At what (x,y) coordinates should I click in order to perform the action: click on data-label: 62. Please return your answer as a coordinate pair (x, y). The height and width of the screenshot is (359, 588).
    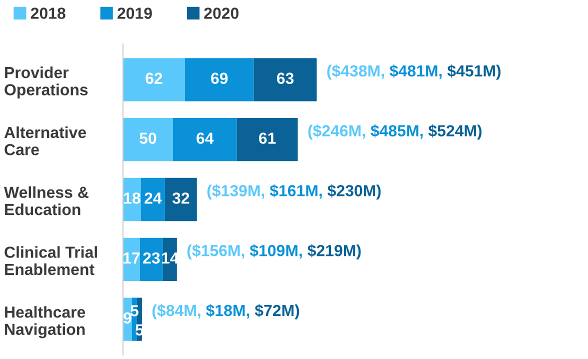
    Looking at the image, I should click on (154, 78).